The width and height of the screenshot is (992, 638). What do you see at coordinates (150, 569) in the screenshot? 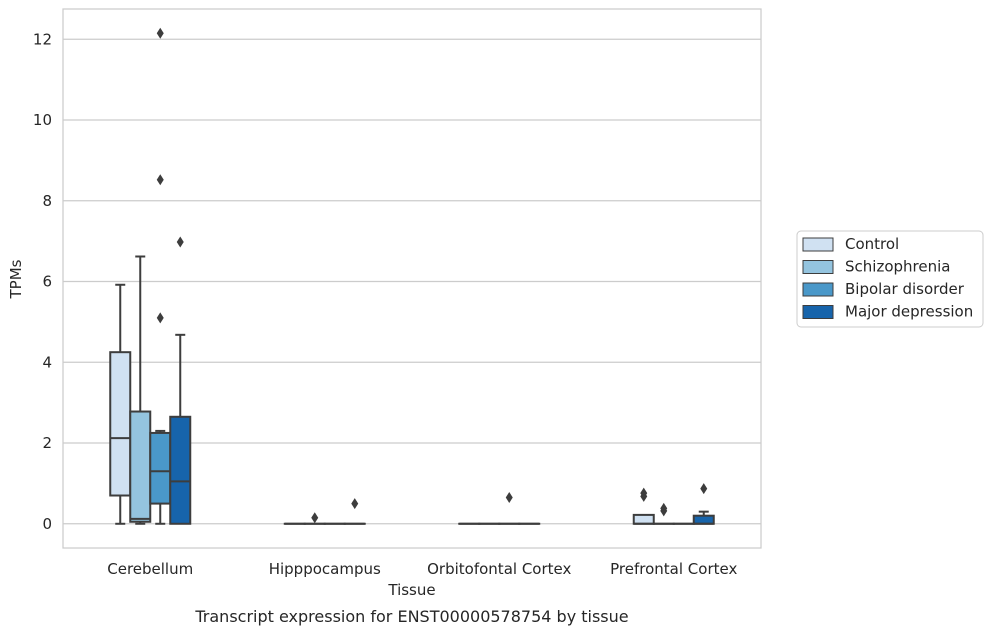
I see `x-tick-label: Cerebellum` at bounding box center [150, 569].